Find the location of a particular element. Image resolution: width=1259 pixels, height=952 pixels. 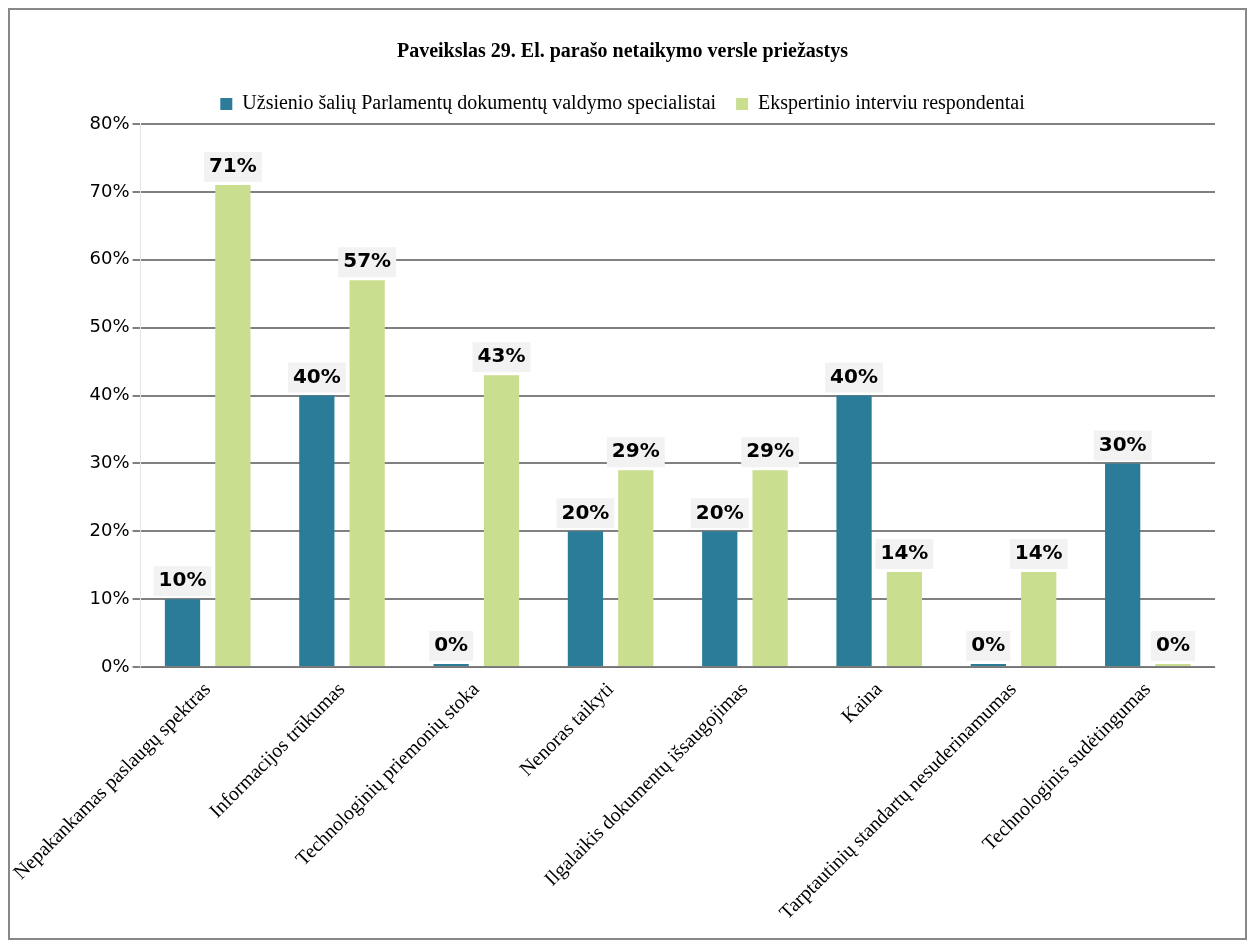

y-tick-label: 20% is located at coordinates (109, 529).